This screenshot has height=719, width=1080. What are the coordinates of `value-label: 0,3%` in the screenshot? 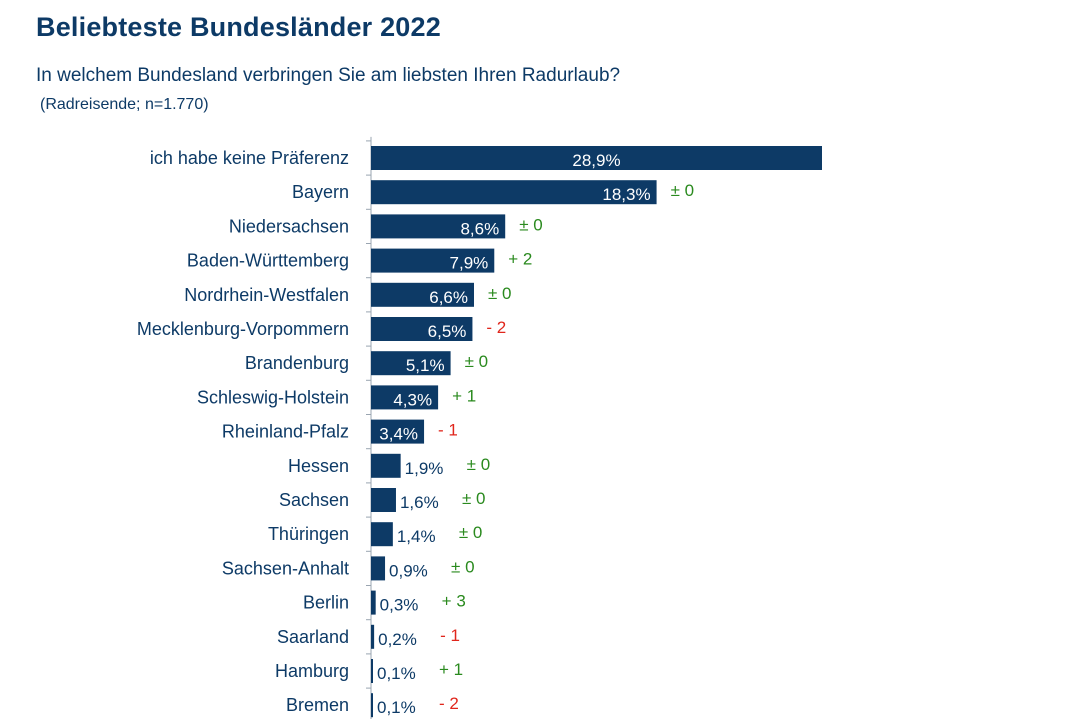 It's located at (399, 605).